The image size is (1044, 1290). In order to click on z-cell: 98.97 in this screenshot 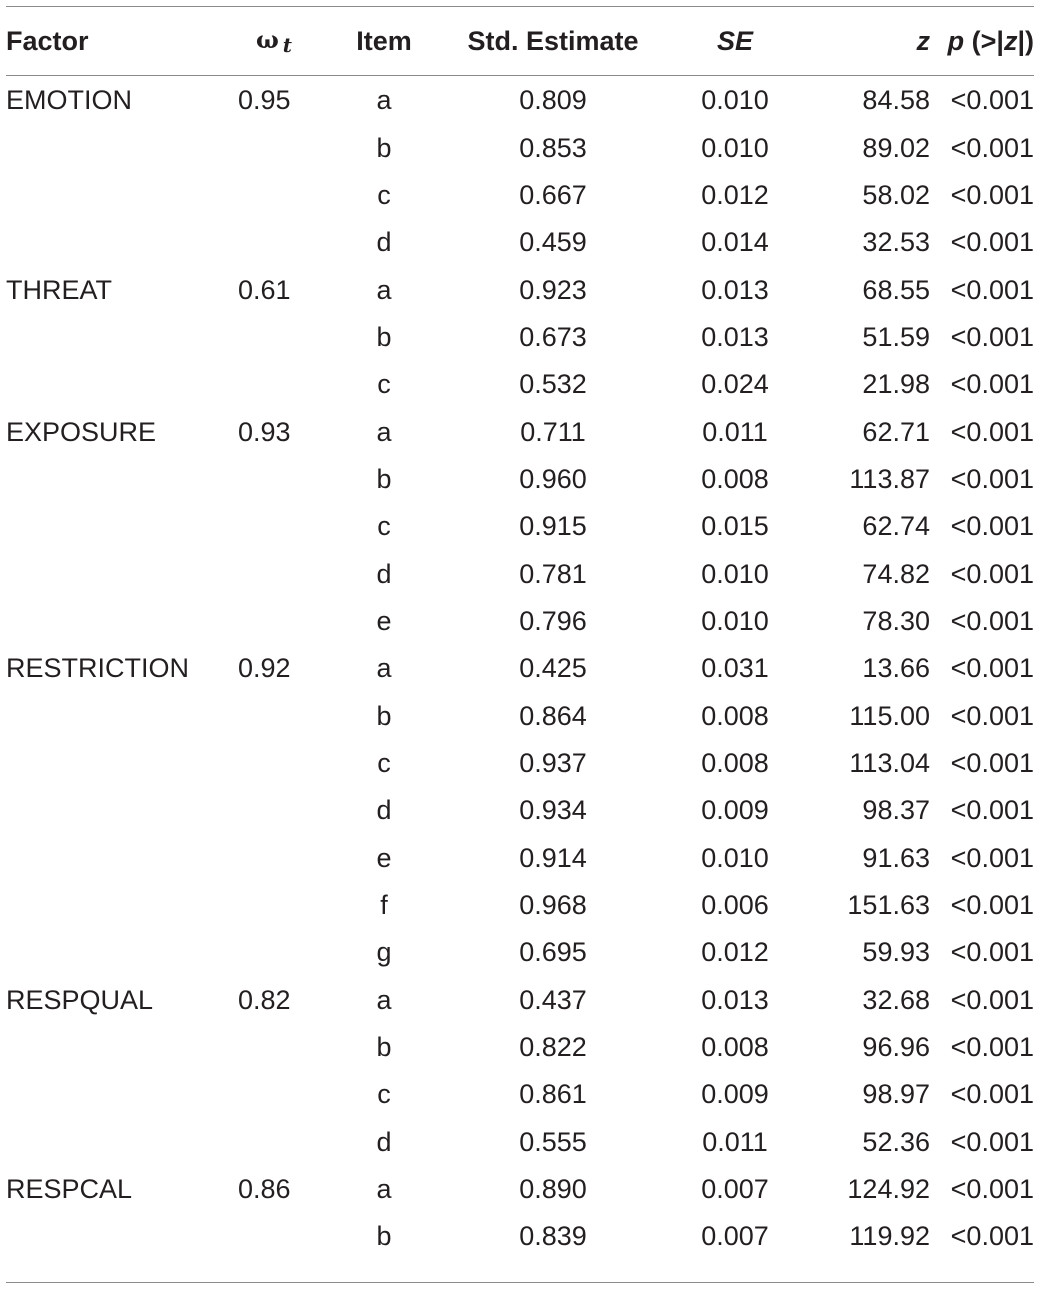, I will do `click(896, 1094)`.